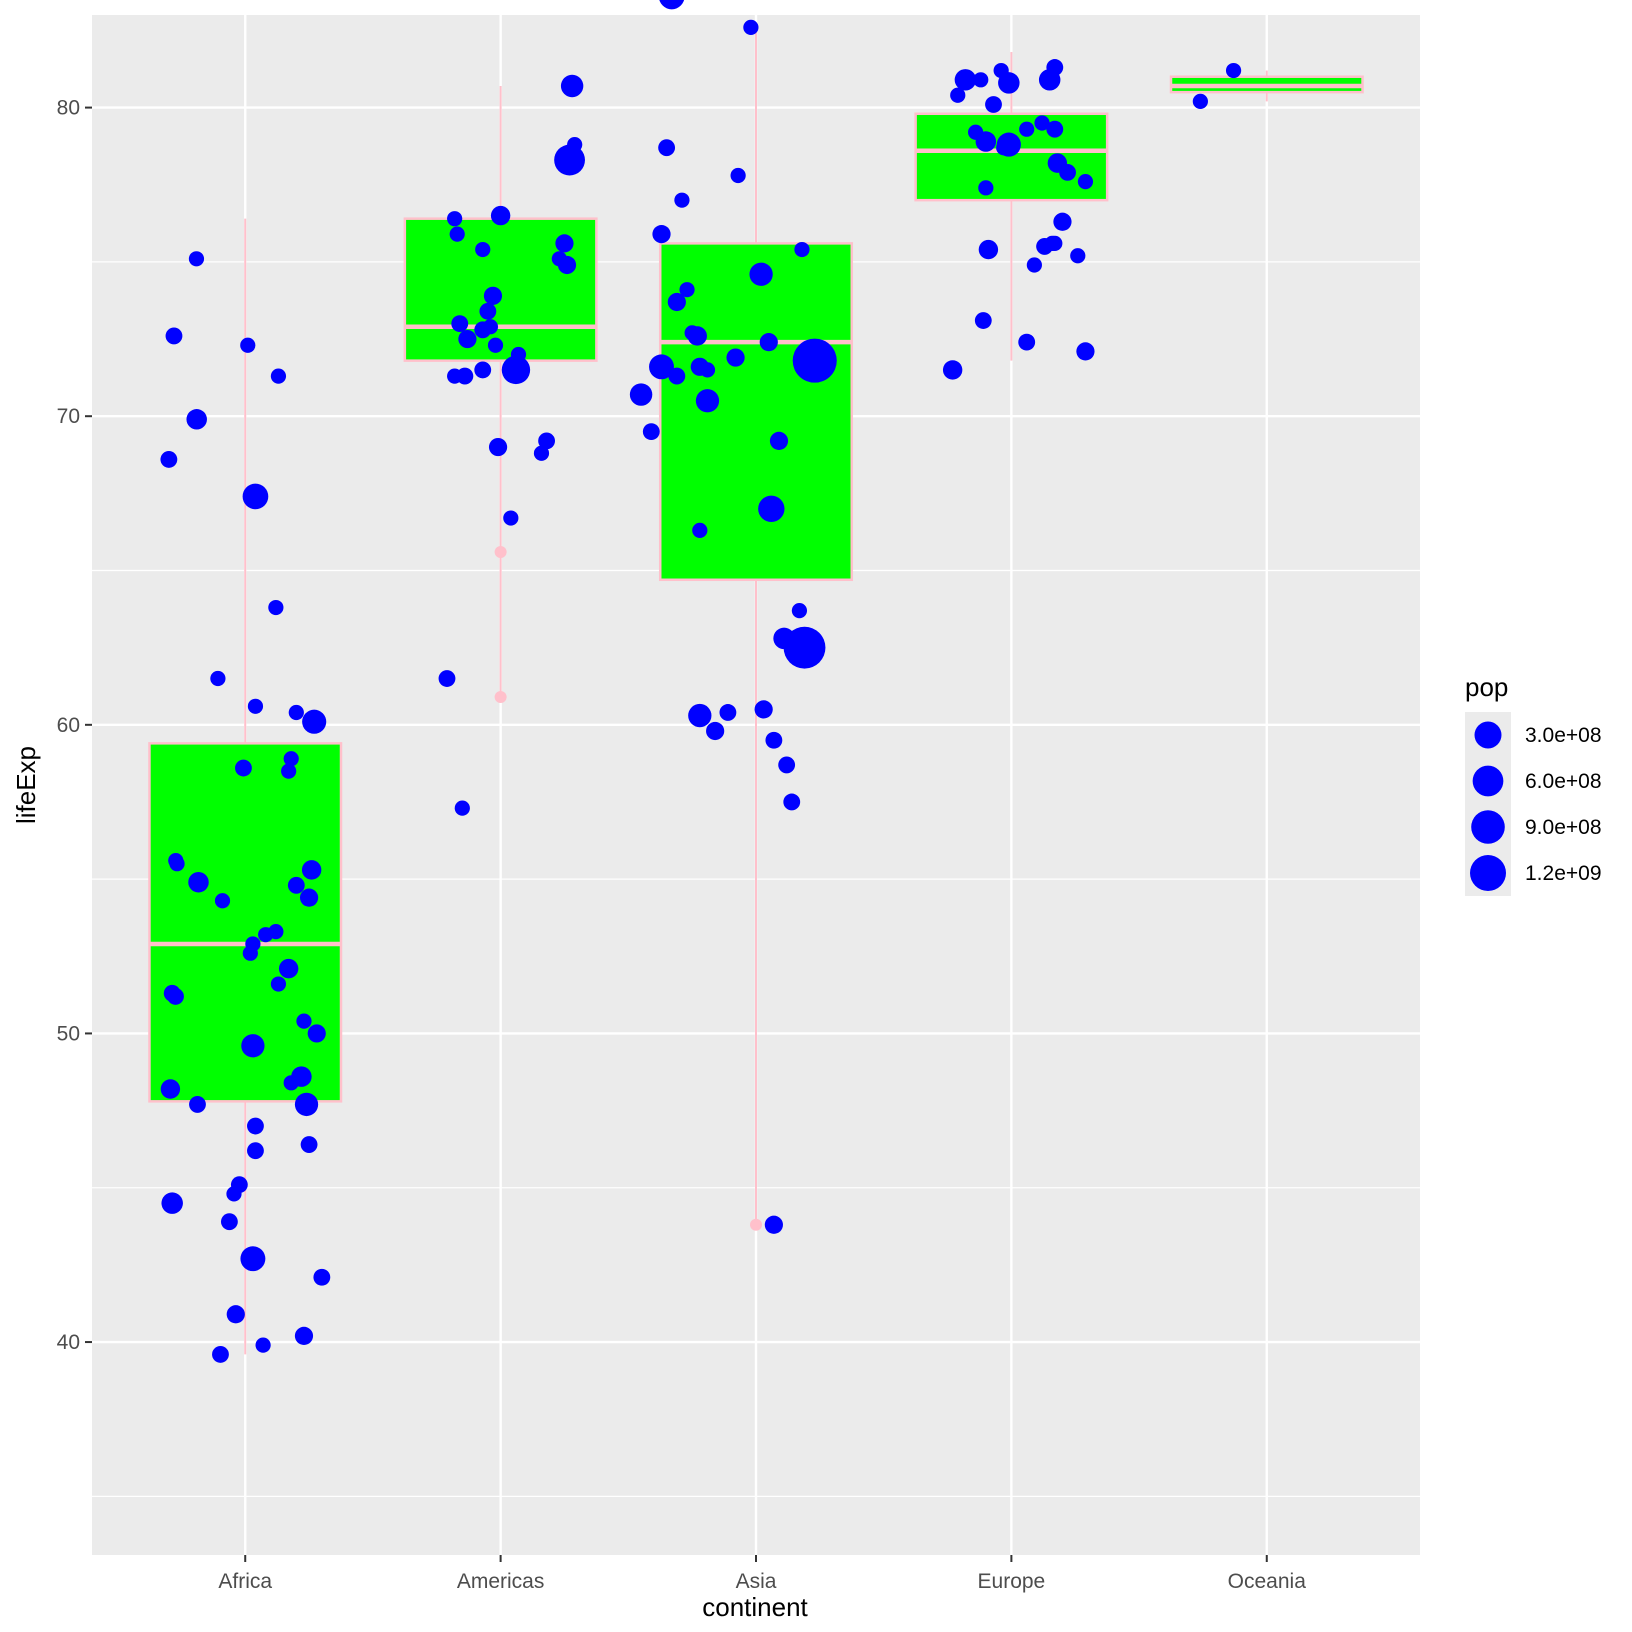  Describe the element at coordinates (756, 629) in the screenshot. I see `box-asia` at that location.